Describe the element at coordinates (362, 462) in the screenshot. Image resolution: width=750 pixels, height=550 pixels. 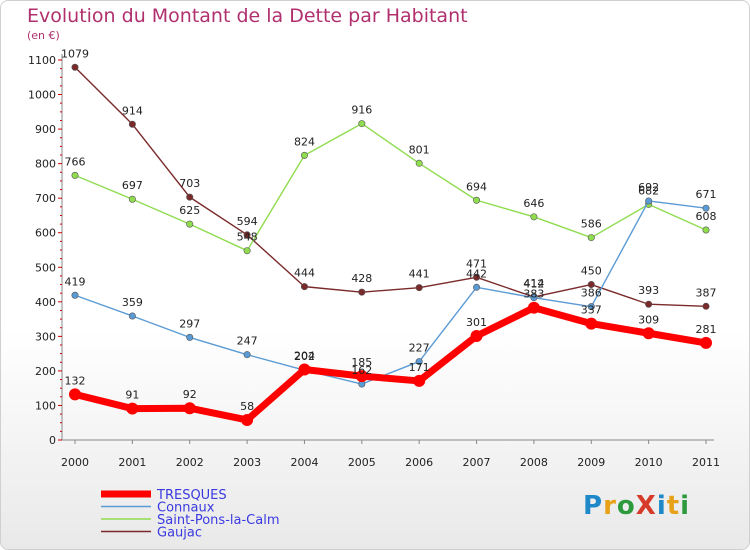
I see `x-tick-label: 2005` at that location.